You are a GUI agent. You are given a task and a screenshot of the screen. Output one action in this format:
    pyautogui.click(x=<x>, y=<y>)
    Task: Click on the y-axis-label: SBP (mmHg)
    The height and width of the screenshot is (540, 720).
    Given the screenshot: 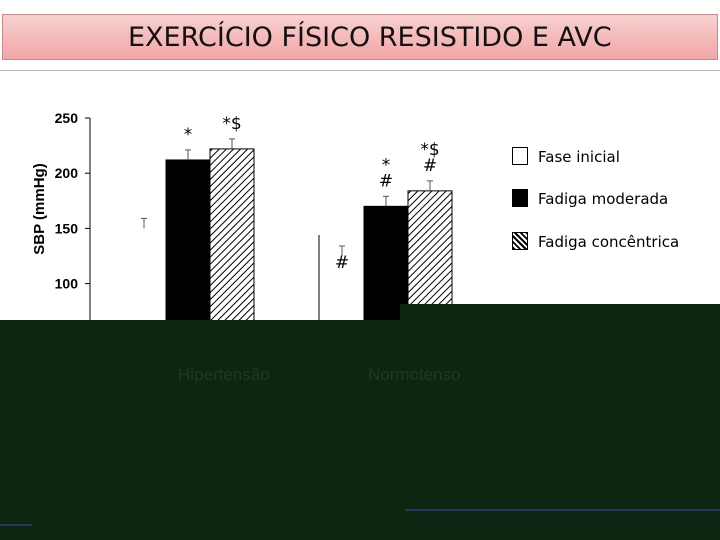 What is the action you would take?
    pyautogui.click(x=39, y=208)
    